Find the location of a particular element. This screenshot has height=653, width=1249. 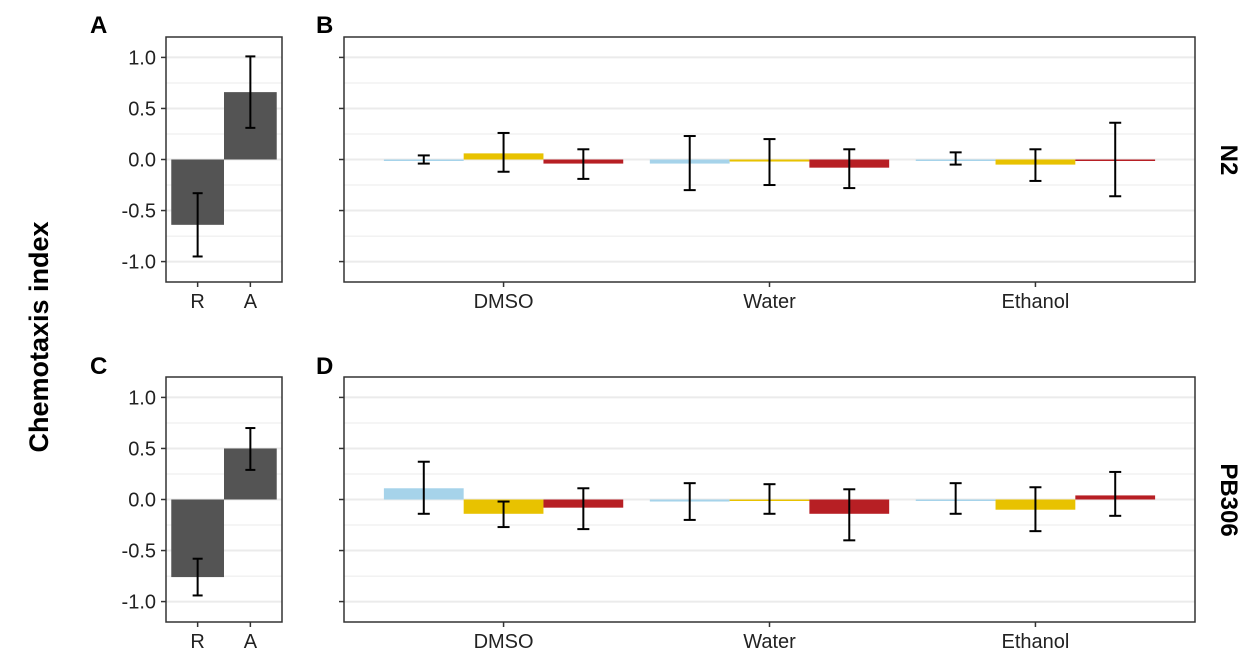

strip-label: PB306 is located at coordinates (1228, 499).